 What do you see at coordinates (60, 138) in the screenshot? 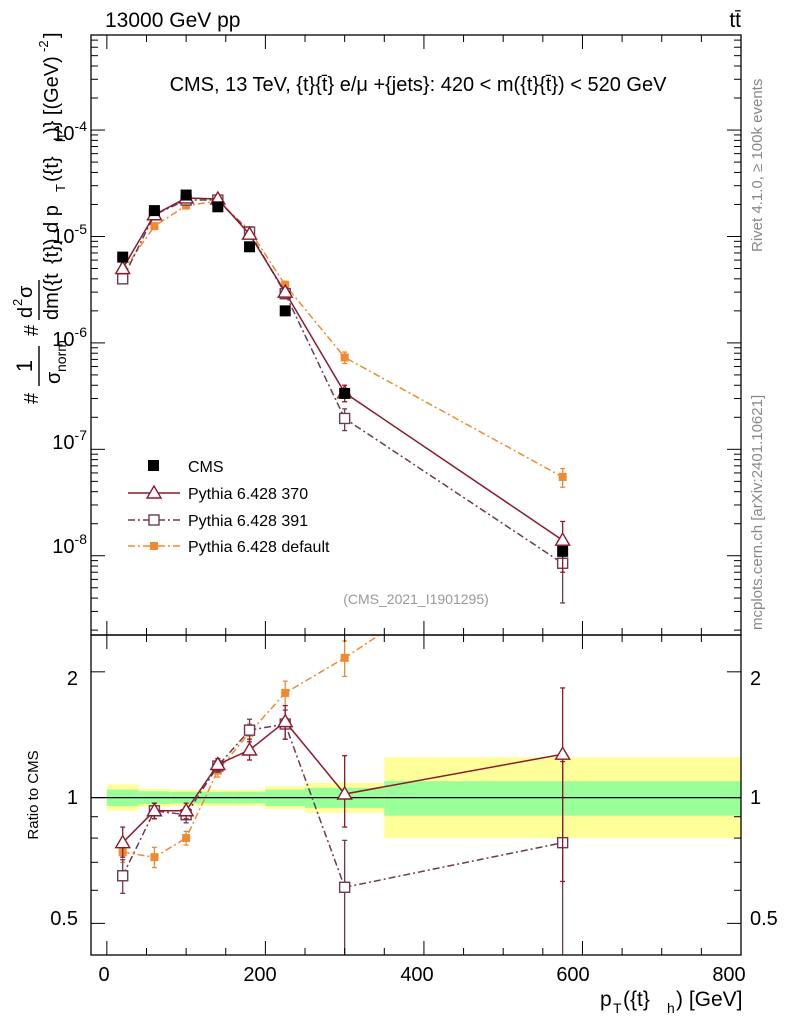
I see `ylabel-den-h: h` at bounding box center [60, 138].